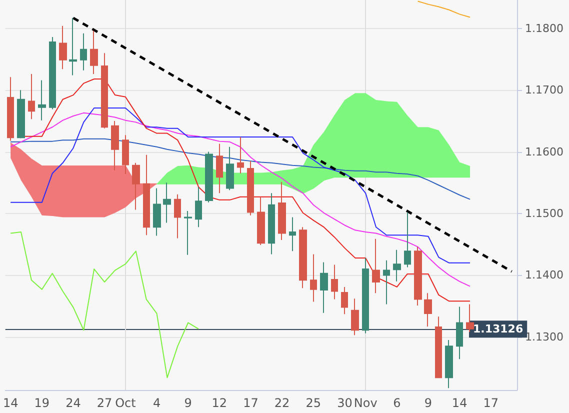 The width and height of the screenshot is (569, 413). Describe the element at coordinates (498, 329) in the screenshot. I see `ref-line-label: 1.13126` at that location.